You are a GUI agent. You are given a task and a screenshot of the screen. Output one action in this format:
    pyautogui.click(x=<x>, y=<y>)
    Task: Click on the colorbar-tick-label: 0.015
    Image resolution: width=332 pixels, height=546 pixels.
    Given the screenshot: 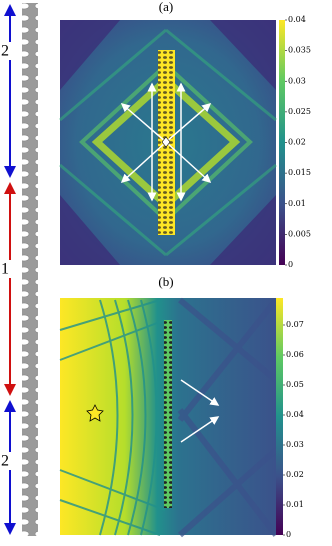 What is the action you would take?
    pyautogui.click(x=299, y=172)
    